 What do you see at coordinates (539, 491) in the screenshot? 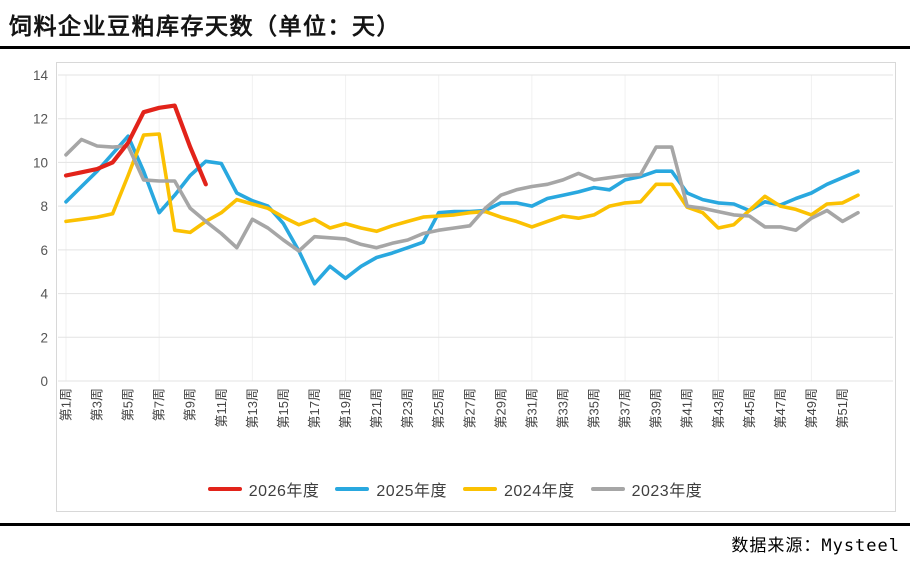
I see `legend-label: 2024年度` at bounding box center [539, 491].